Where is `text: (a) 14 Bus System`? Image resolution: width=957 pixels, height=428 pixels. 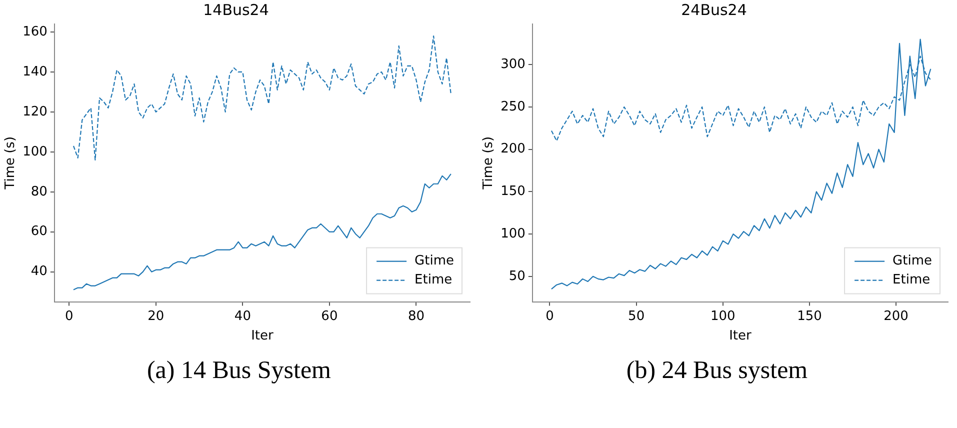 text: (a) 14 Bus System is located at coordinates (239, 371).